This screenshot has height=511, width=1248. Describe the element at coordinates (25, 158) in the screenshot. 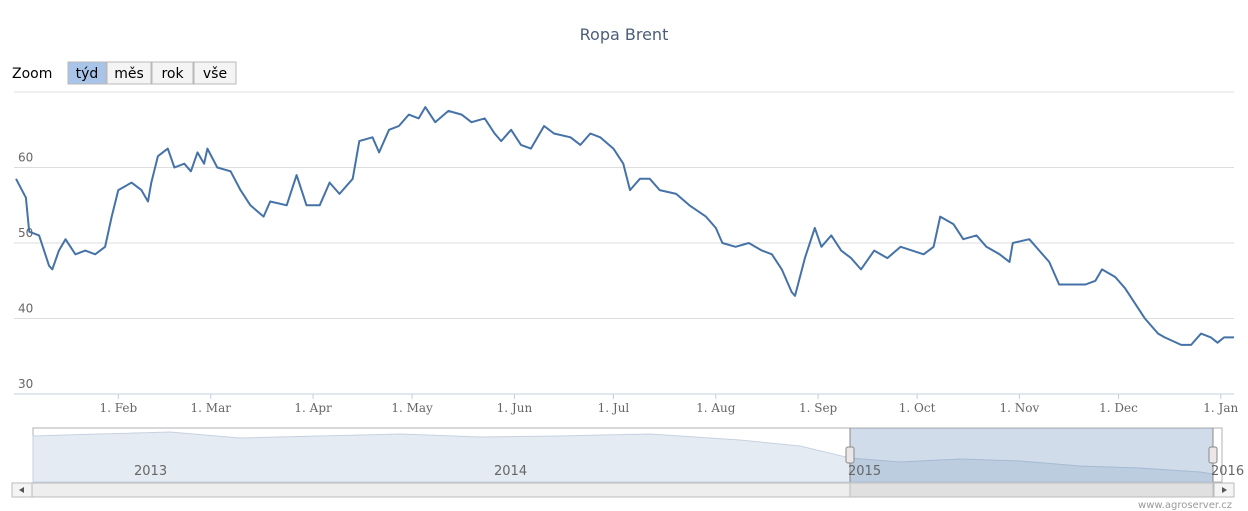

I see `y-tick-label: 60` at that location.